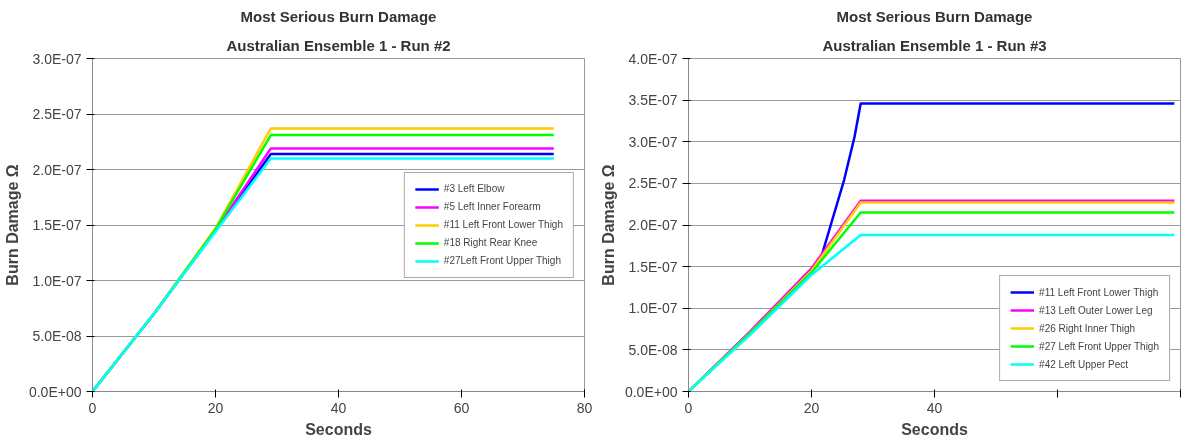  I want to click on x-tick-label: 80, so click(584, 407).